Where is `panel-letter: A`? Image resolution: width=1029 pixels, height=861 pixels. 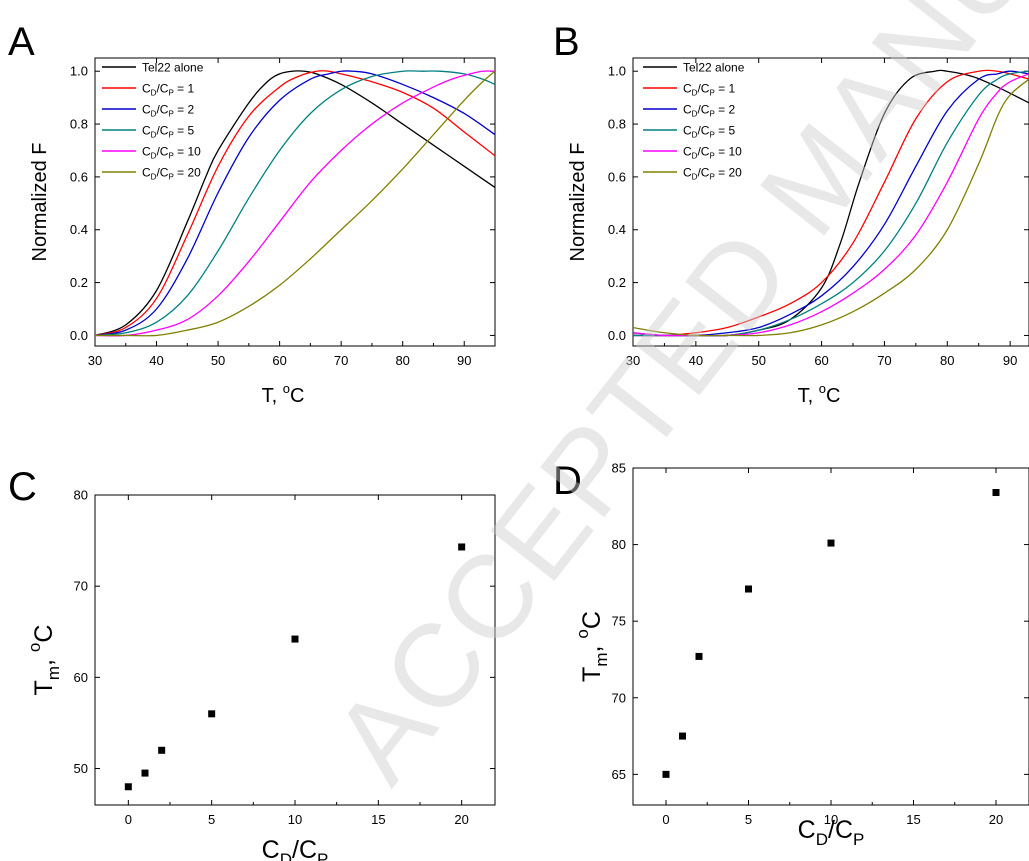
panel-letter: A is located at coordinates (21, 42).